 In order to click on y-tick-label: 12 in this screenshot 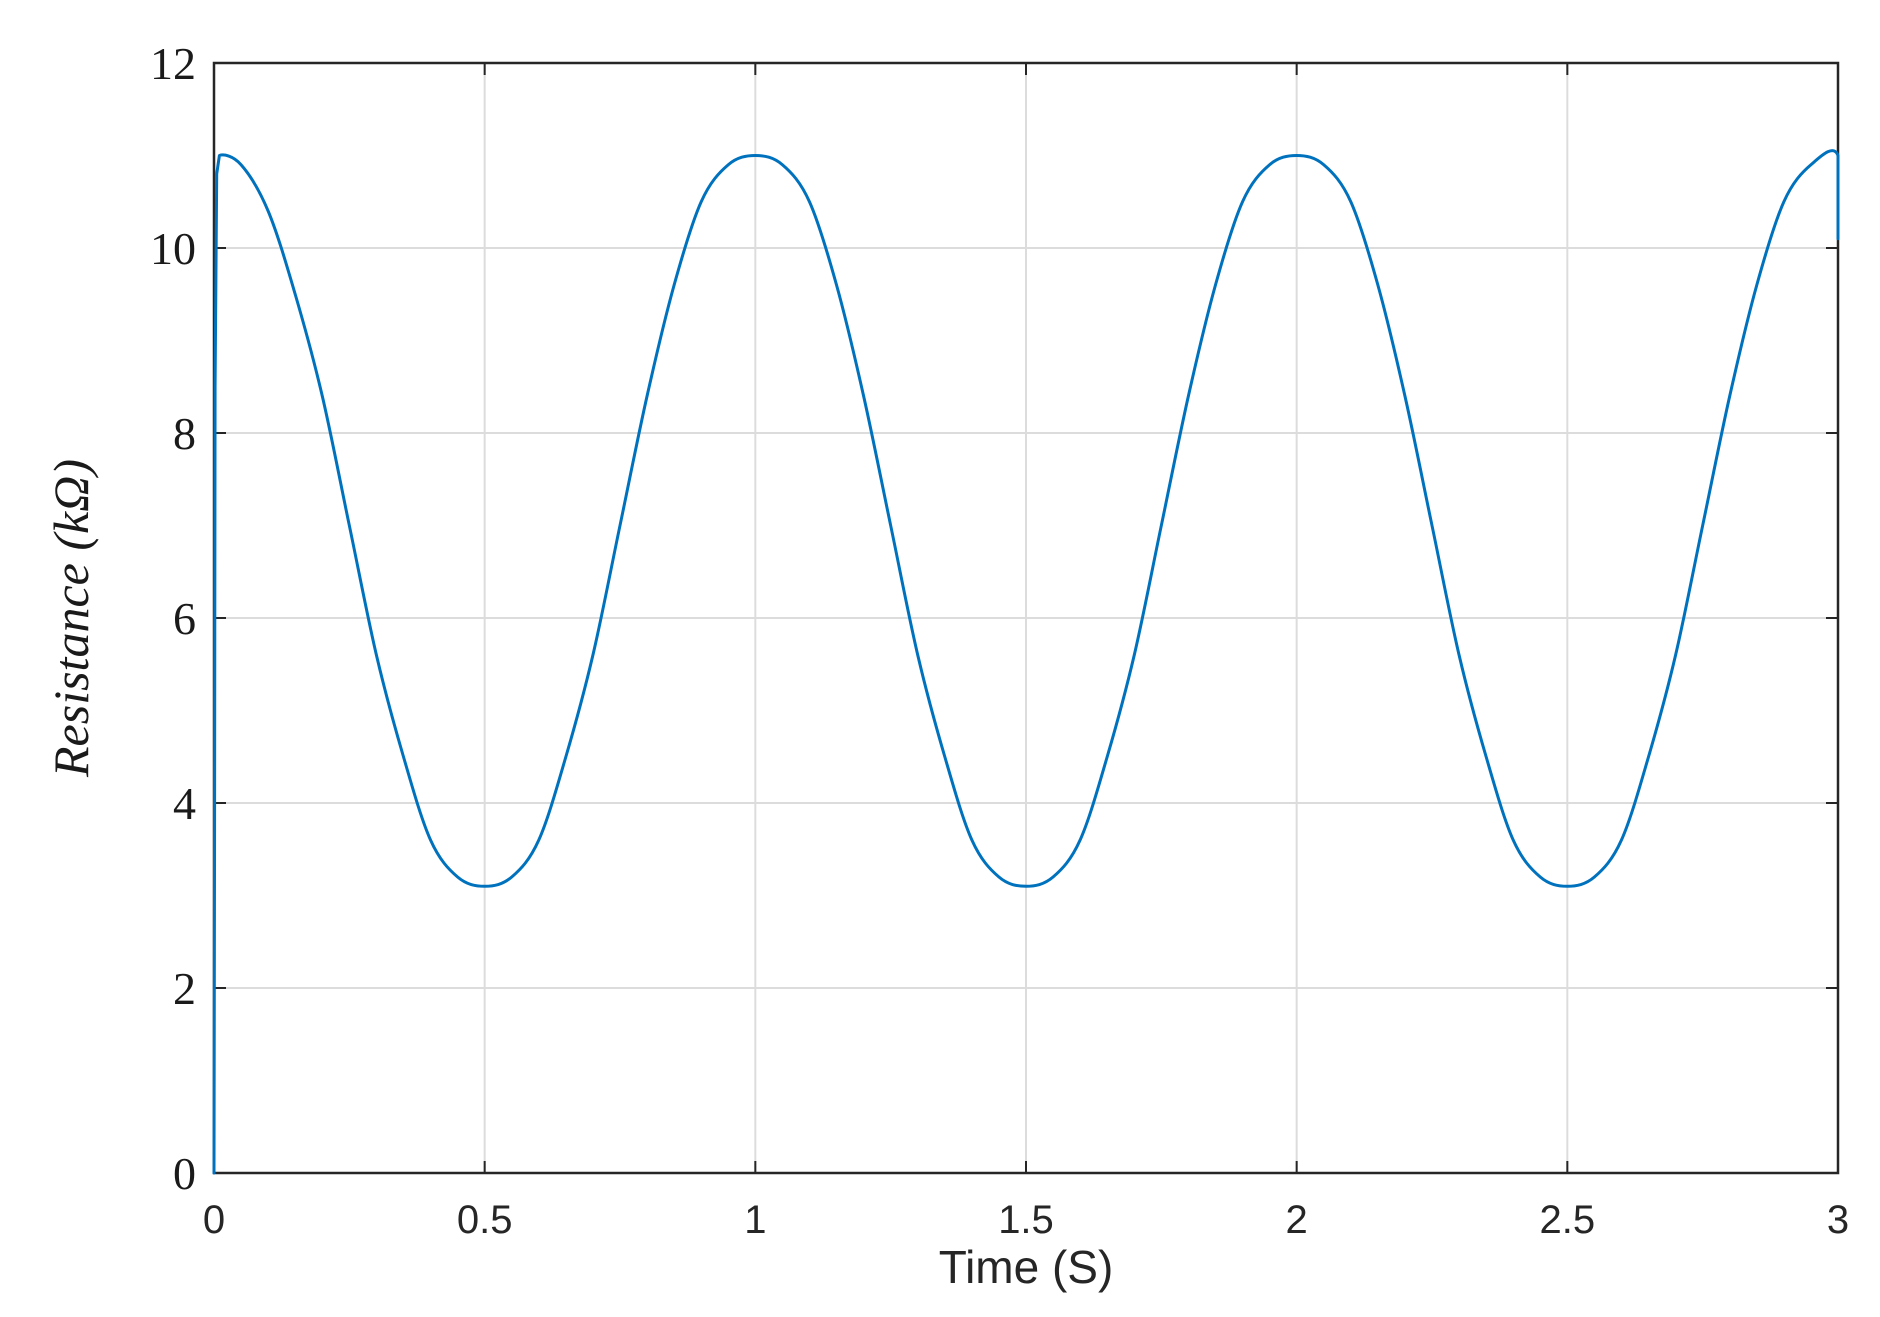, I will do `click(173, 63)`.